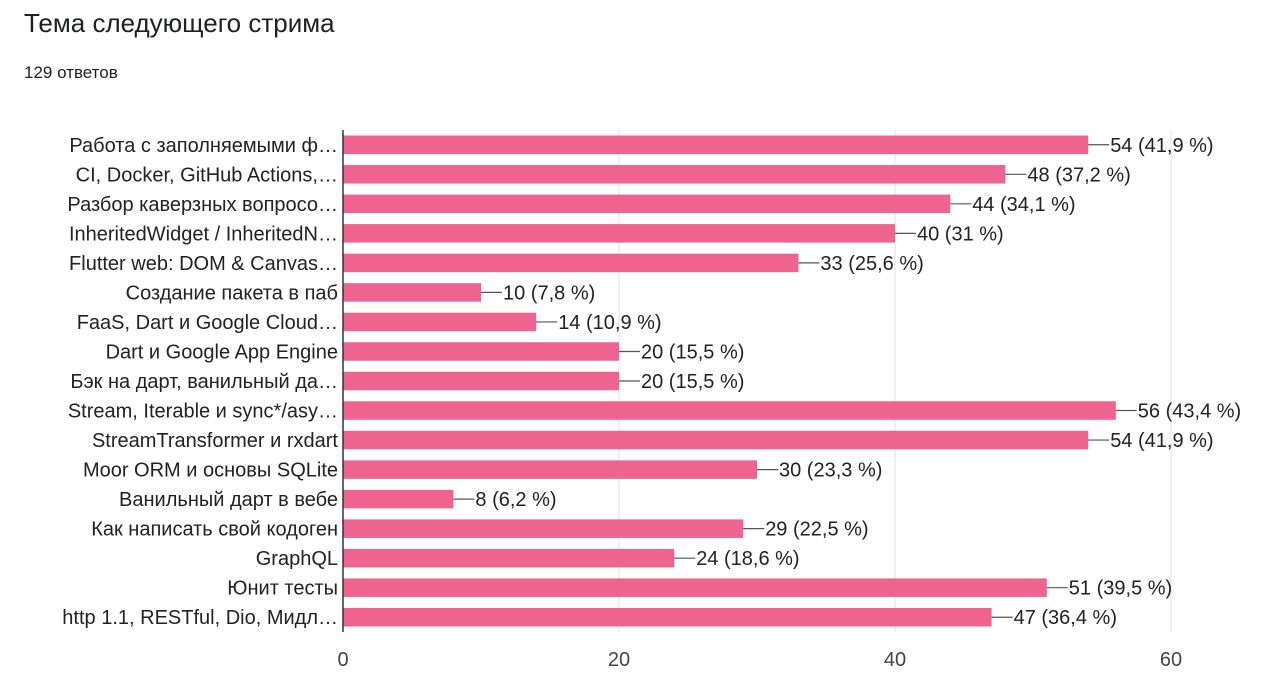 Image resolution: width=1280 pixels, height=695 pixels. What do you see at coordinates (960, 234) in the screenshot?
I see `bar-value-label: 40 (31 %)` at bounding box center [960, 234].